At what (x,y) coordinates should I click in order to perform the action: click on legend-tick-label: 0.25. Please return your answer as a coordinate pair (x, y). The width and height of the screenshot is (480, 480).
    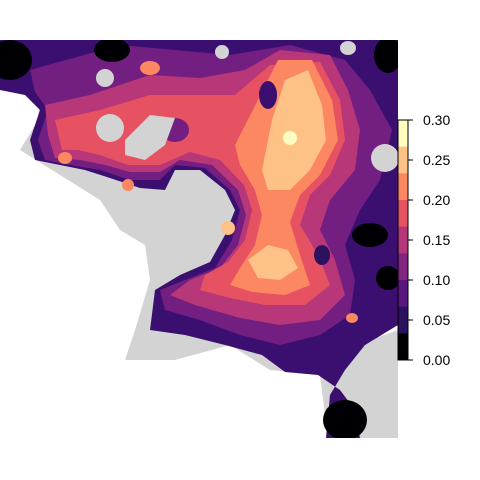
    Looking at the image, I should click on (436, 160).